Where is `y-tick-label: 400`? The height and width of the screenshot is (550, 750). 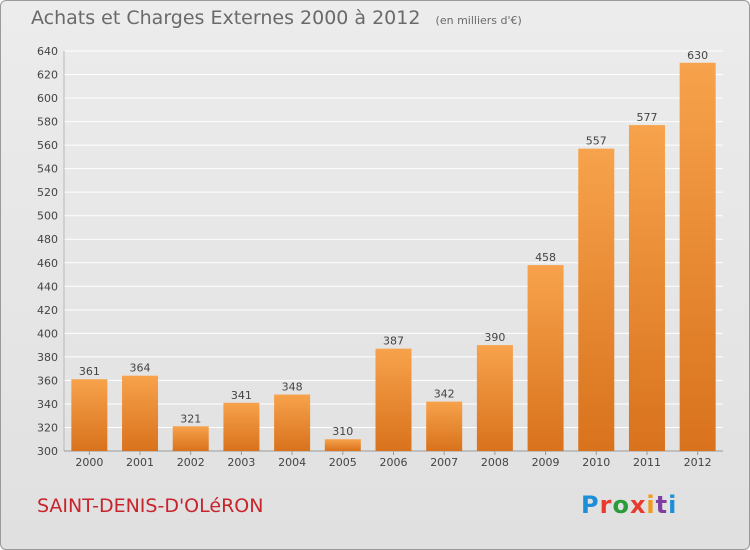 y-tick-label: 400 is located at coordinates (47, 333).